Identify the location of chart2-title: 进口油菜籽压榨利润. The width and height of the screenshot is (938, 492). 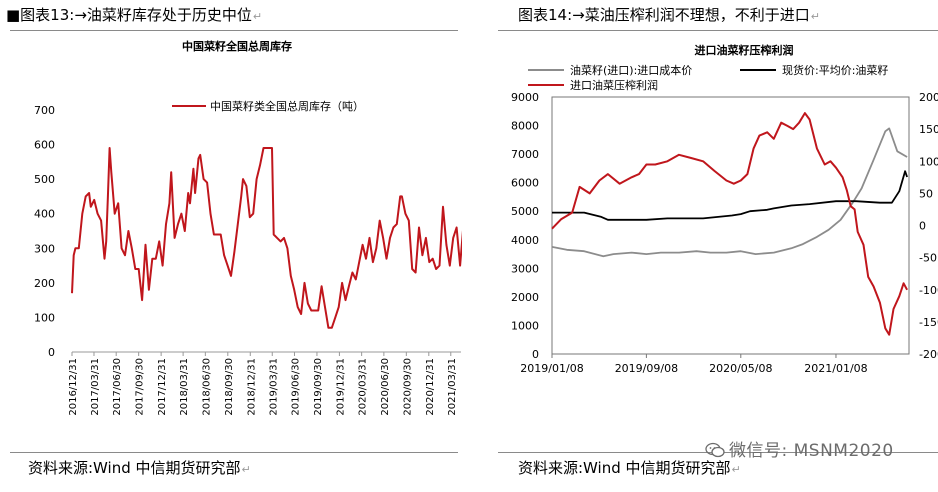
(744, 50).